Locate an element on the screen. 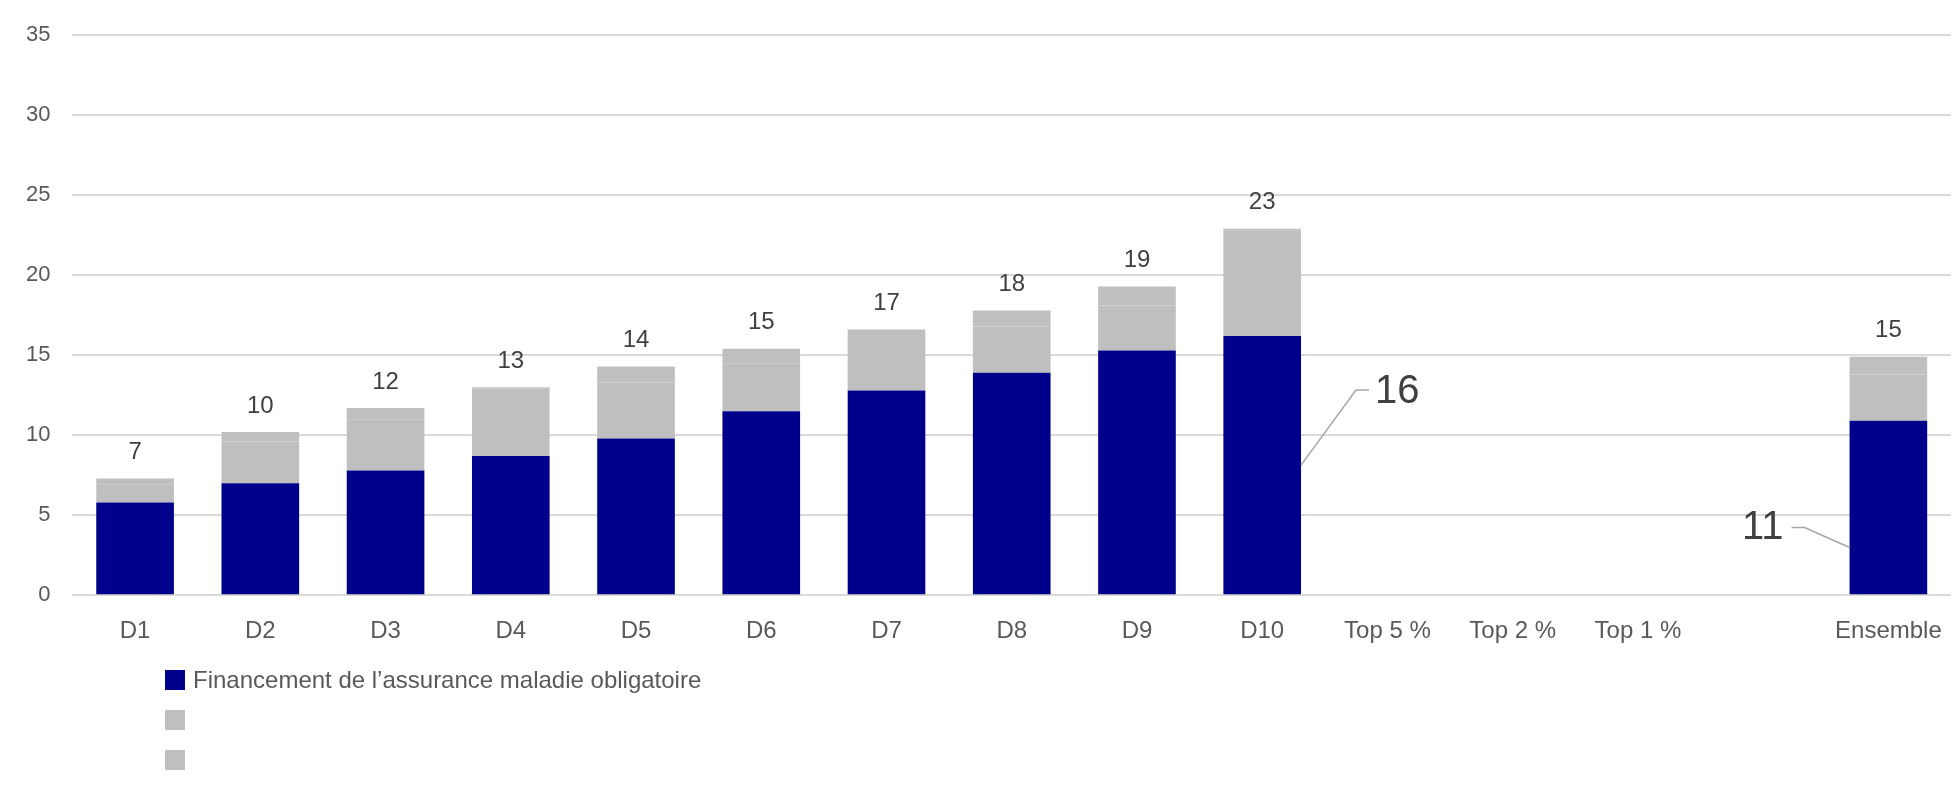  total-label: 14 is located at coordinates (636, 339).